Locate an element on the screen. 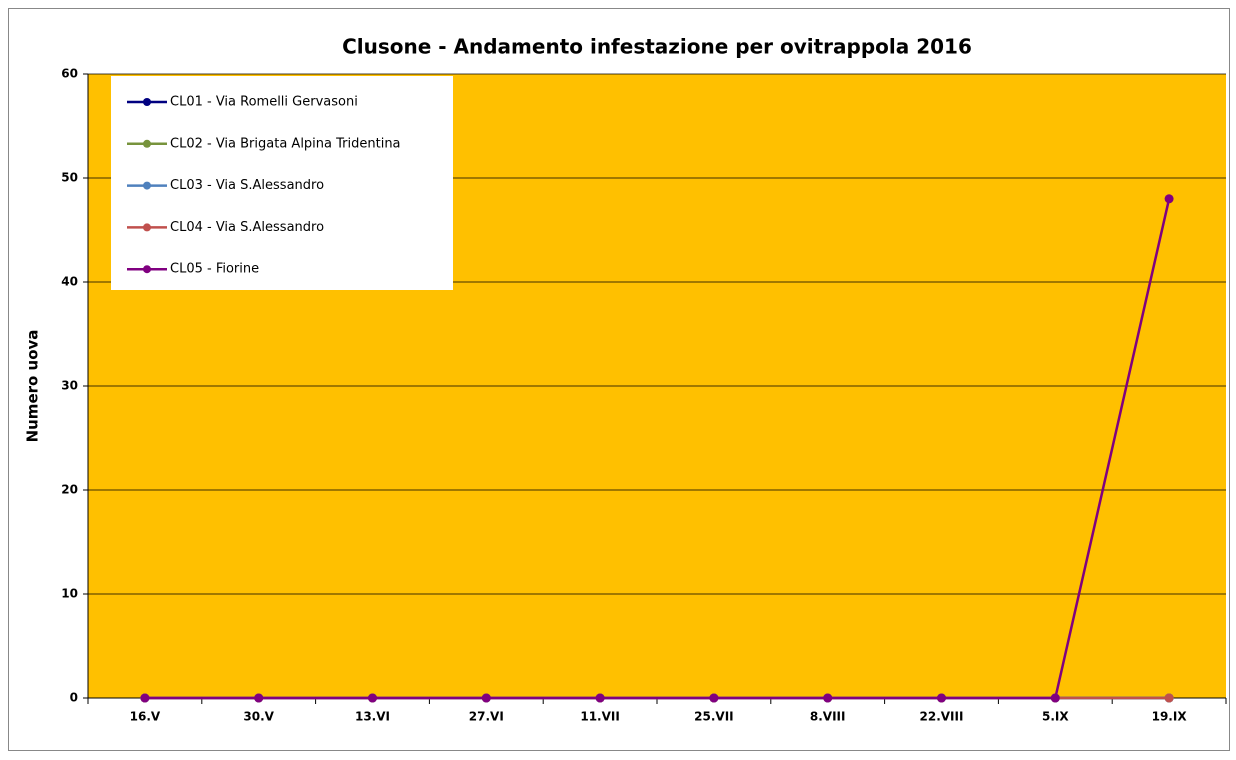 The height and width of the screenshot is (760, 1236). x-tick-label: 11.VII is located at coordinates (599, 717).